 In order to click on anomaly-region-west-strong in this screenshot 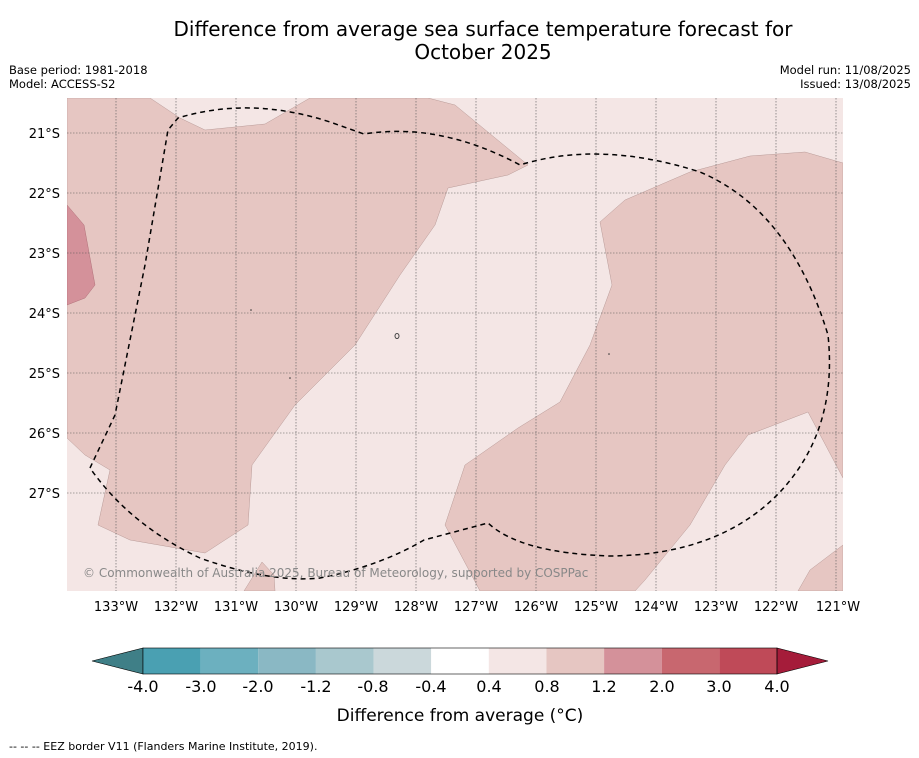, I will do `click(81, 255)`.